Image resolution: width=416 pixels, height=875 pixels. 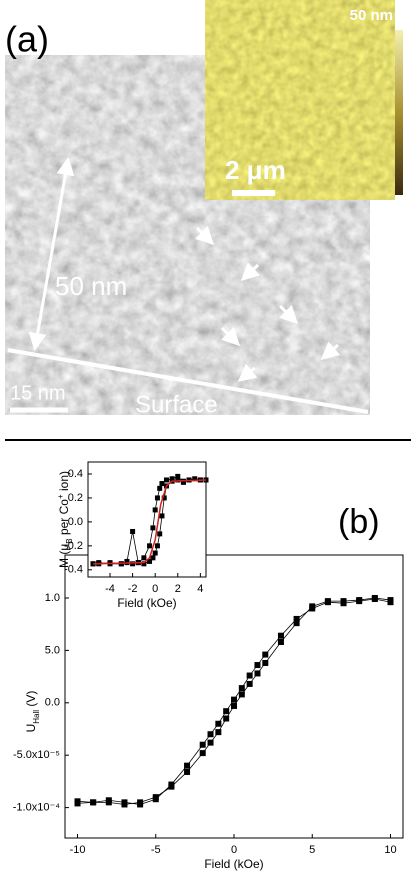 I want to click on y-axis-label: M (μB per Co+ ion), so click(x=65, y=519).